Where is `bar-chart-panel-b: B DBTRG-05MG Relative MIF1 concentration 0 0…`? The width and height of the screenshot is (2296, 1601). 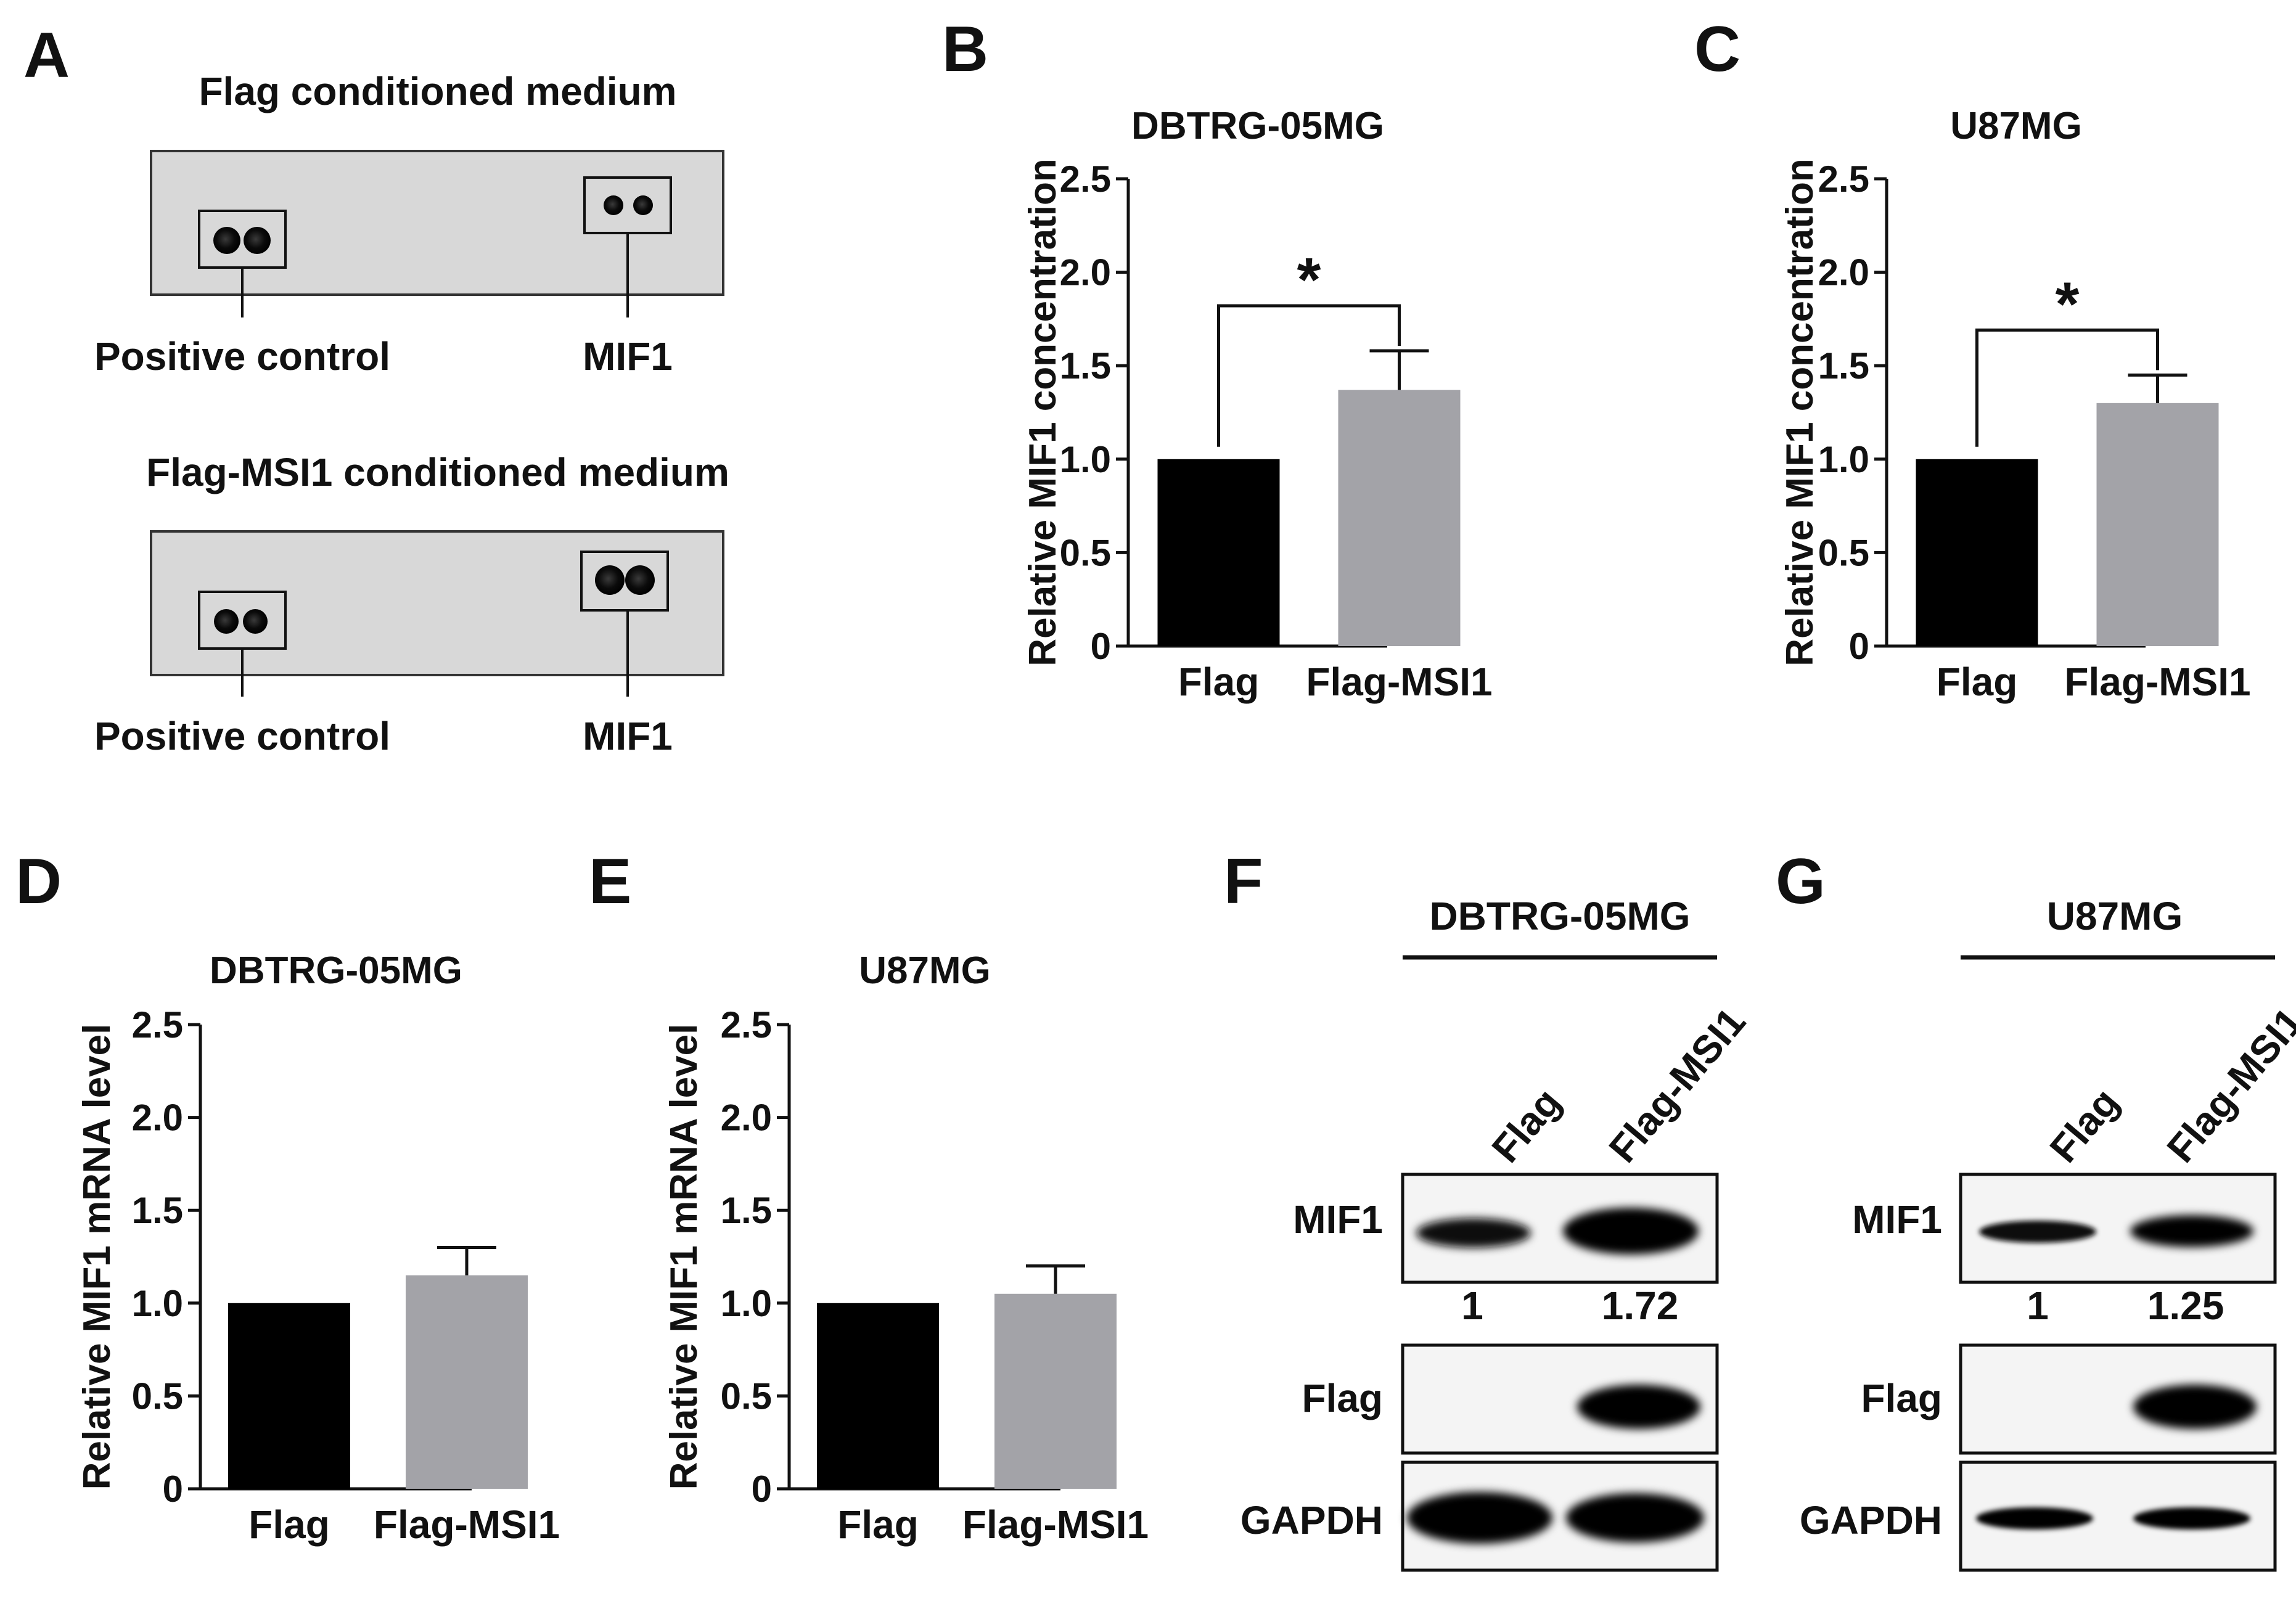 bar-chart-panel-b: B DBTRG-05MG Relative MIF1 concentration 0 0… is located at coordinates (1217, 359).